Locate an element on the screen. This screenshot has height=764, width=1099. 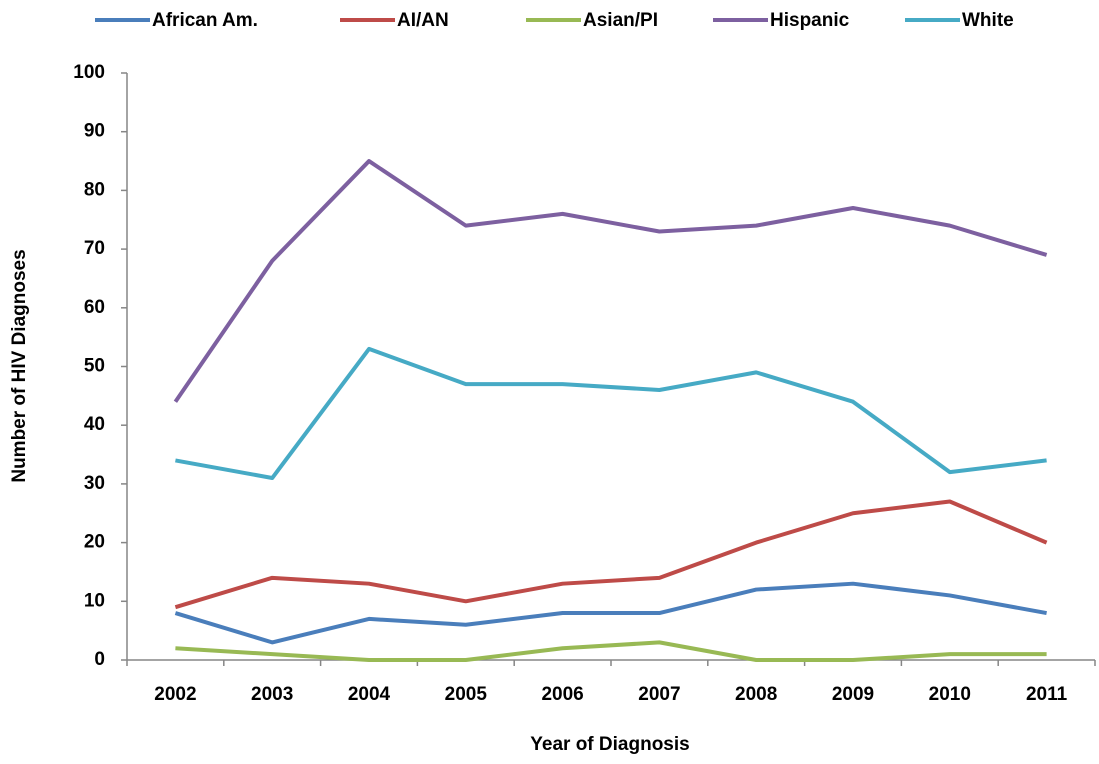
legend-label: AI/AN is located at coordinates (423, 20).